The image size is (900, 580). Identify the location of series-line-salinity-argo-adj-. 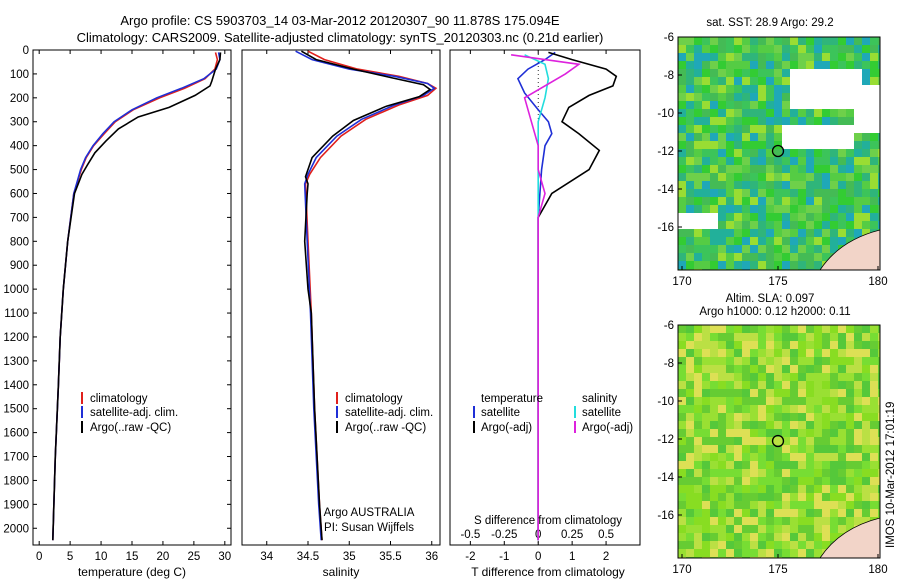
(546, 297).